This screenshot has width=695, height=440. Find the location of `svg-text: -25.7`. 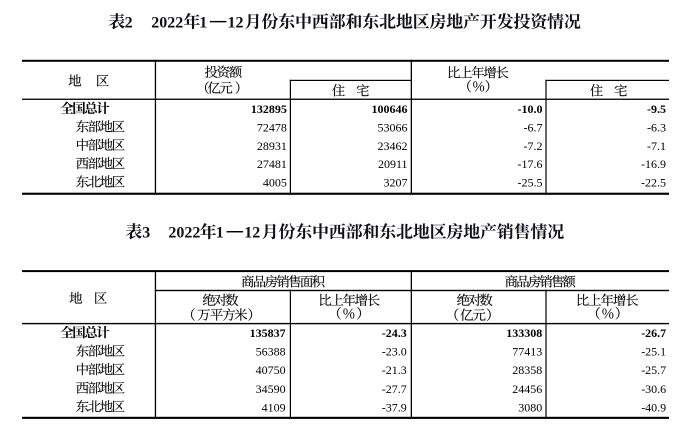

svg-text: -25.7 is located at coordinates (653, 370).